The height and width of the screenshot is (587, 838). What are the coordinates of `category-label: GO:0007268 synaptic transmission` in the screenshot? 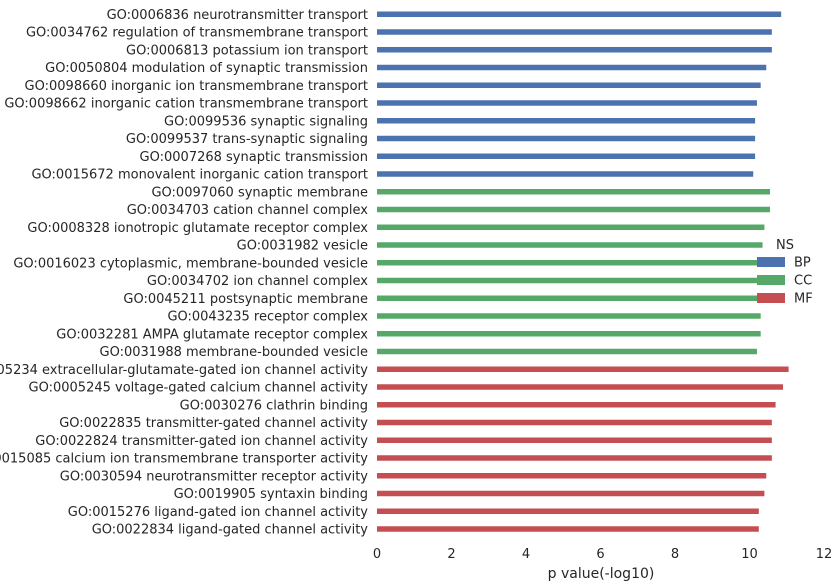 It's located at (254, 157).